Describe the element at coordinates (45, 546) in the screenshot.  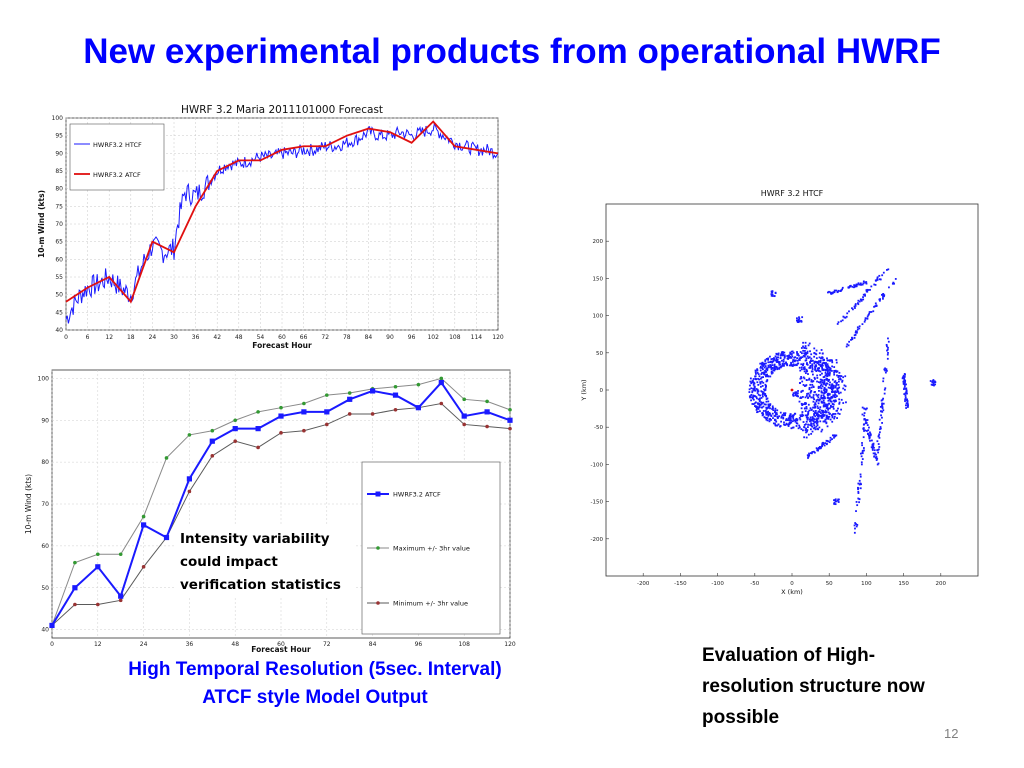
I see `chart2-y-tick-label: 60` at that location.